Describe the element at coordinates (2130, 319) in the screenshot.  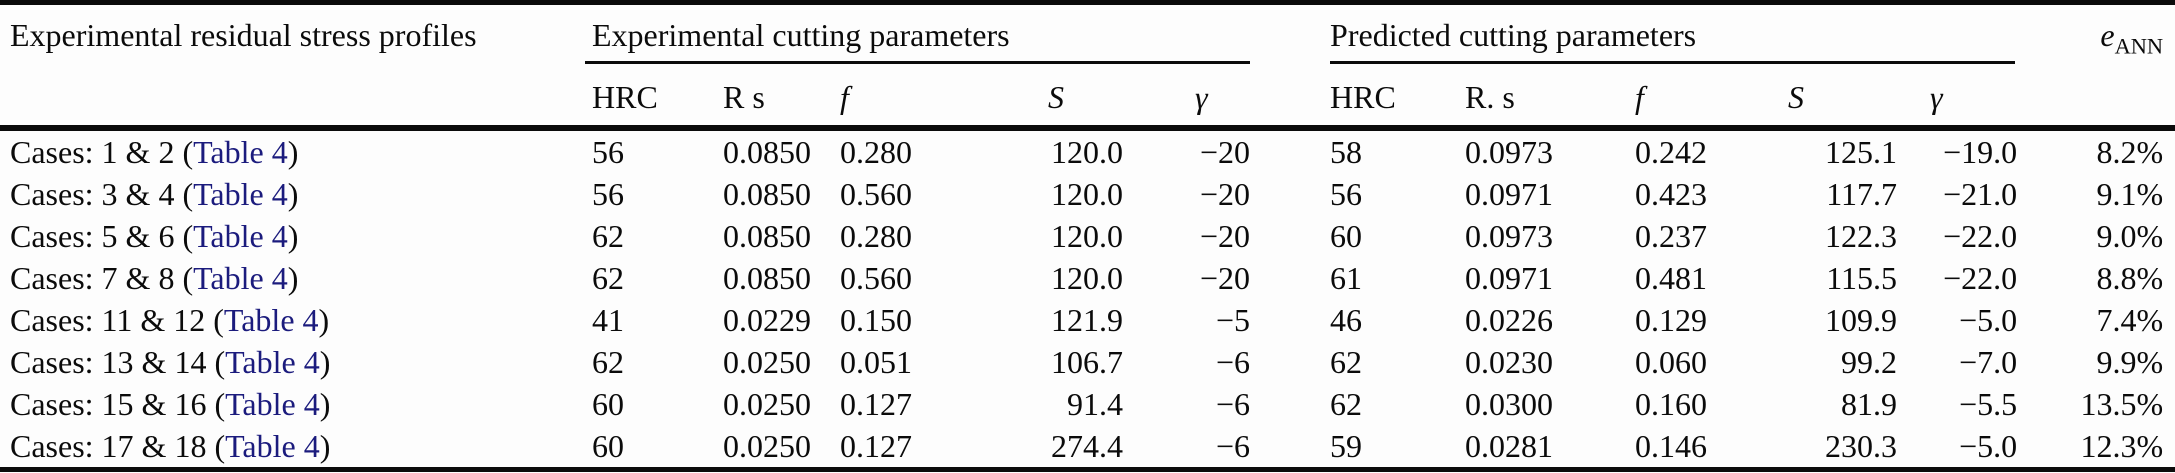
I see `eann-error-value: 7.4%` at that location.